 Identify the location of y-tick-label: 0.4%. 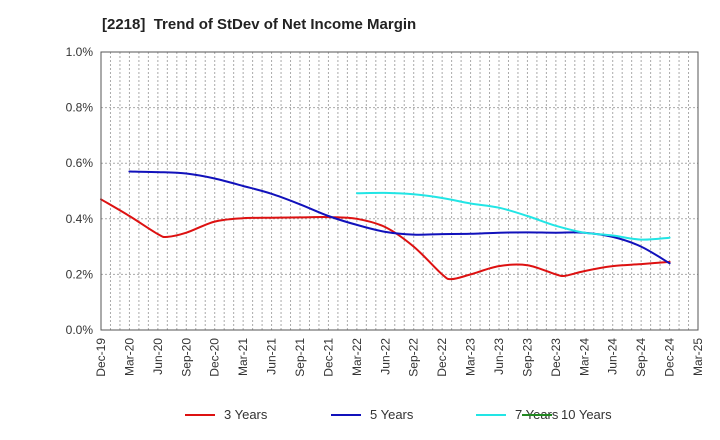
(80, 219).